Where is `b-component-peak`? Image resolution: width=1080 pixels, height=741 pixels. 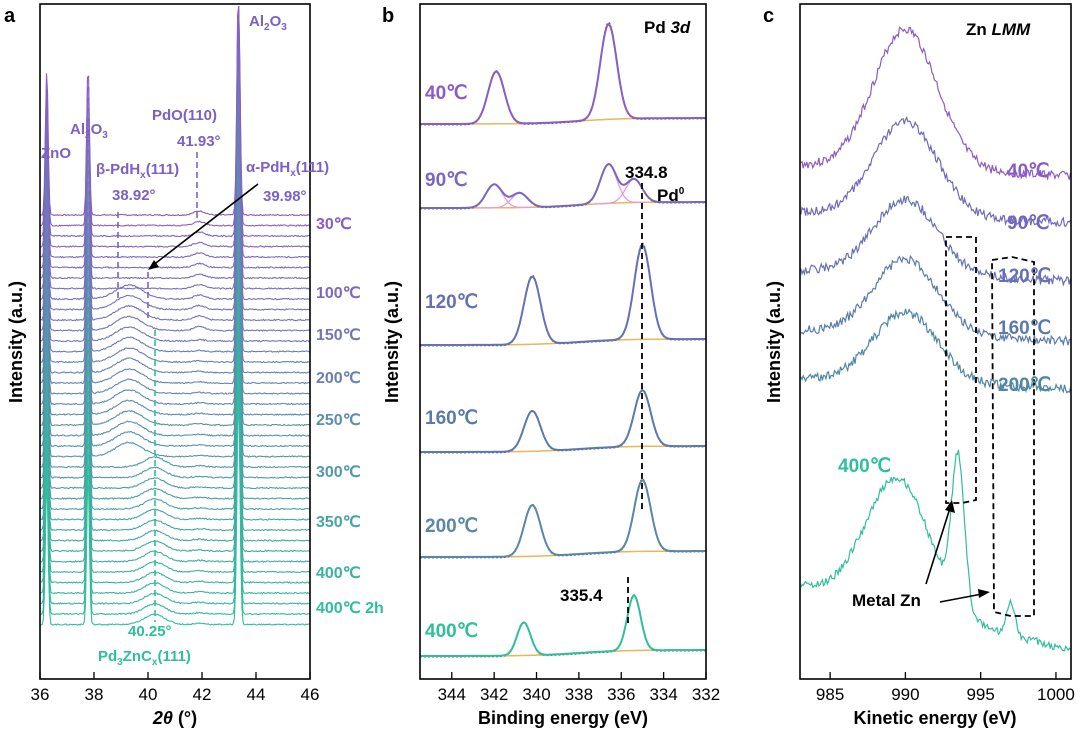
b-component-peak is located at coordinates (519, 200).